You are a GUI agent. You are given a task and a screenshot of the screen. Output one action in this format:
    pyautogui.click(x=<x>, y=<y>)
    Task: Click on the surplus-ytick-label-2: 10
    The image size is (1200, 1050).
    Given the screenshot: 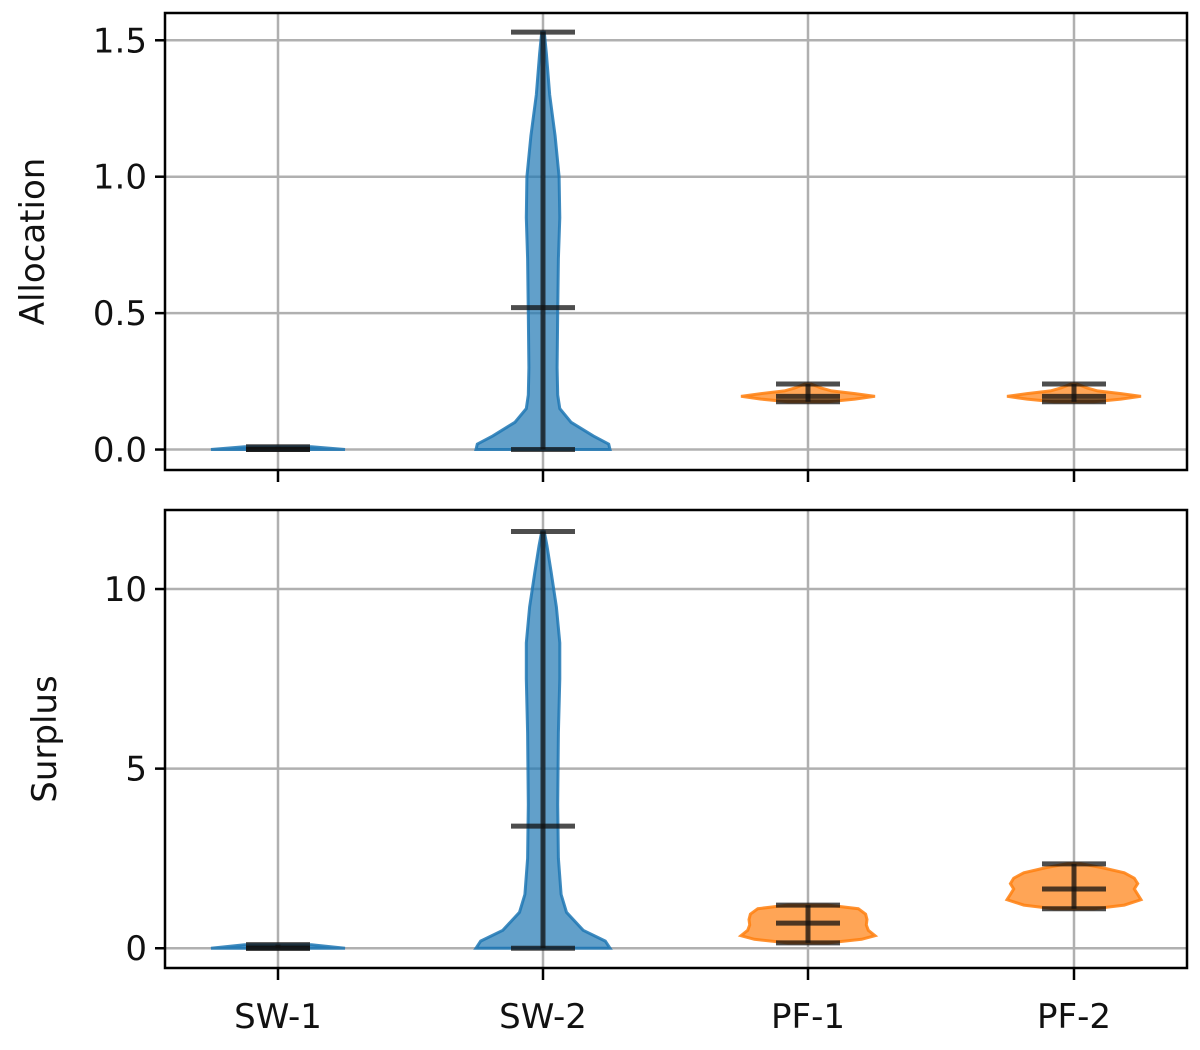 What is the action you would take?
    pyautogui.click(x=125, y=590)
    